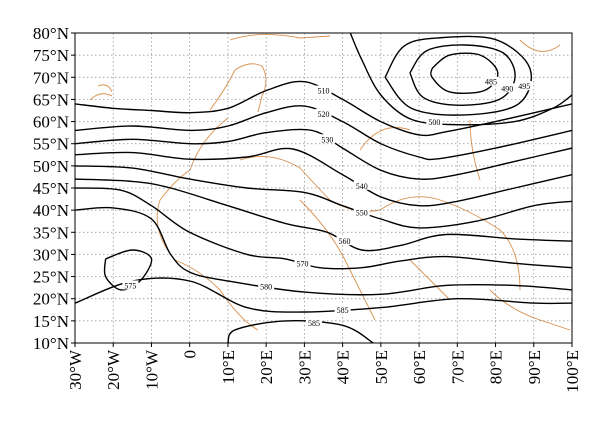 The height and width of the screenshot is (422, 600). I want to click on x-tick-label: 40°E, so click(343, 367).